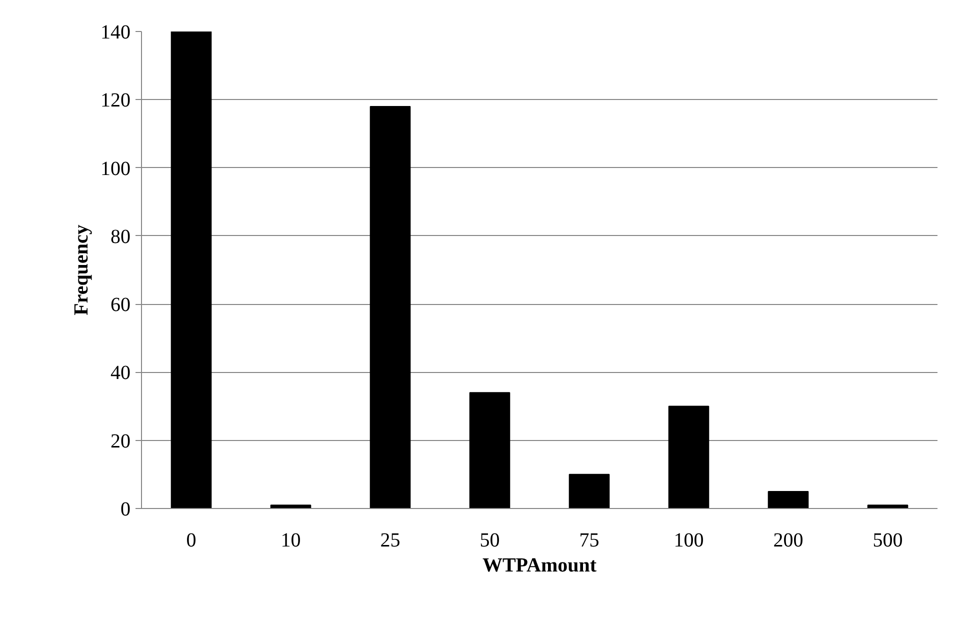 The image size is (964, 620). What do you see at coordinates (115, 33) in the screenshot?
I see `y-tick-label: 140` at bounding box center [115, 33].